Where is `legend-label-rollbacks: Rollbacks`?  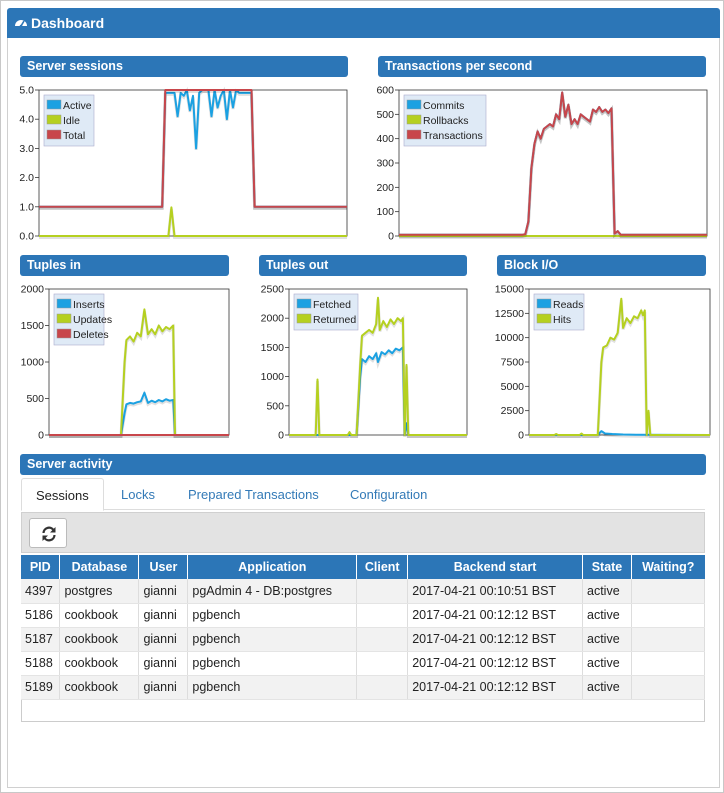
legend-label-rollbacks: Rollbacks is located at coordinates (446, 121).